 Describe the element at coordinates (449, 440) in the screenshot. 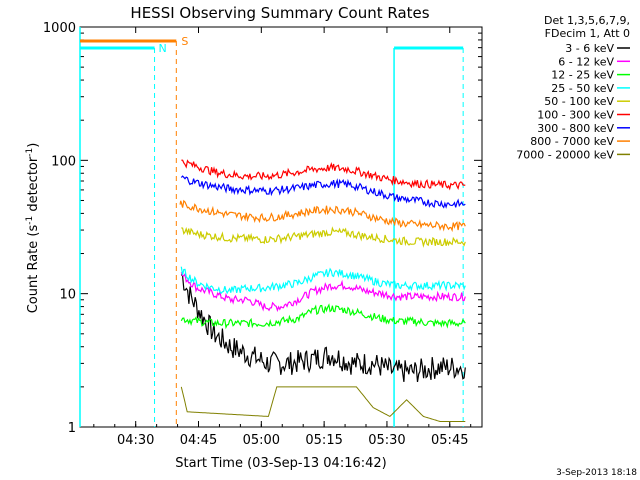

I see `x-tick-label: 05:45` at that location.